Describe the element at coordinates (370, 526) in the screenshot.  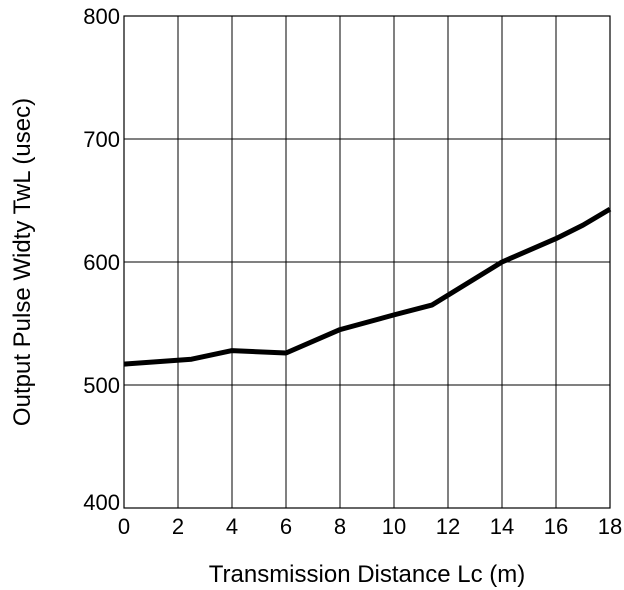
I see `x-tick-labels: 0 2 4 6 8 10 12 14 16 18` at that location.